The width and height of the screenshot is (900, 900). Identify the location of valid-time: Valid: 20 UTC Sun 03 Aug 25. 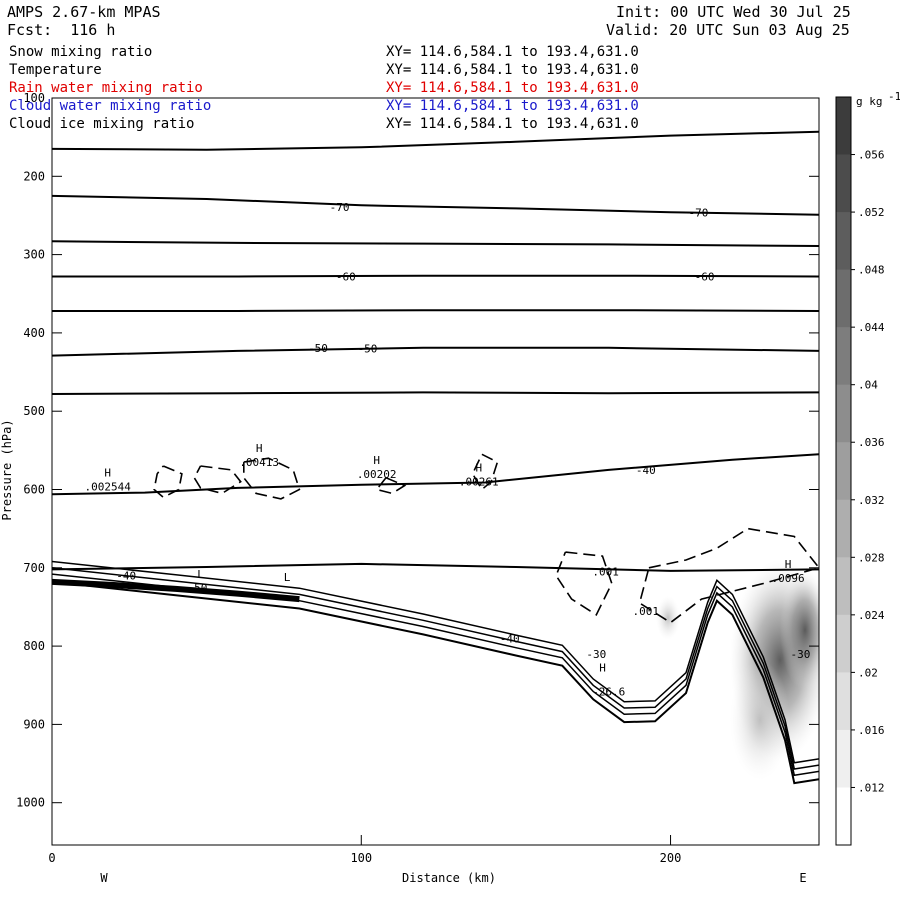
(728, 30).